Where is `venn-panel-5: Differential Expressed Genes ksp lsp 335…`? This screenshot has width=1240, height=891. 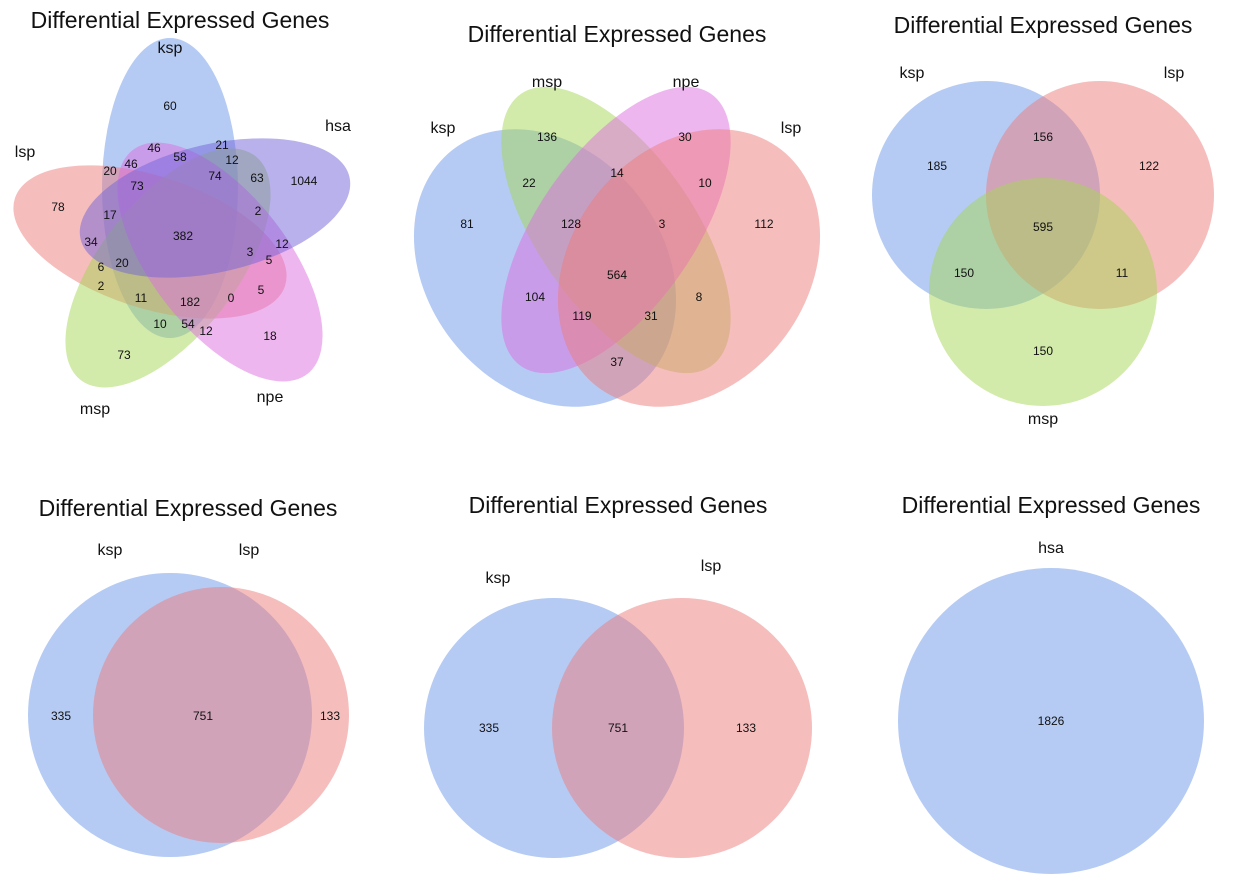
venn-panel-5: Differential Expressed Genes ksp lsp 335… is located at coordinates (618, 675).